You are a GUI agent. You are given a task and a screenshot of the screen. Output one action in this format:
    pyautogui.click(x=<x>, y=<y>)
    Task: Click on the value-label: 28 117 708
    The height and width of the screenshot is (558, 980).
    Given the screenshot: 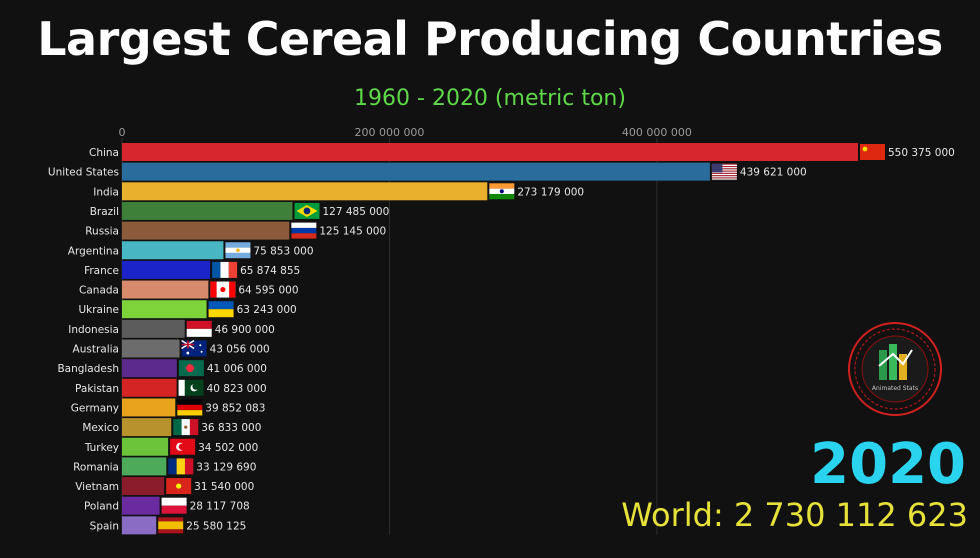 What is the action you would take?
    pyautogui.click(x=220, y=507)
    